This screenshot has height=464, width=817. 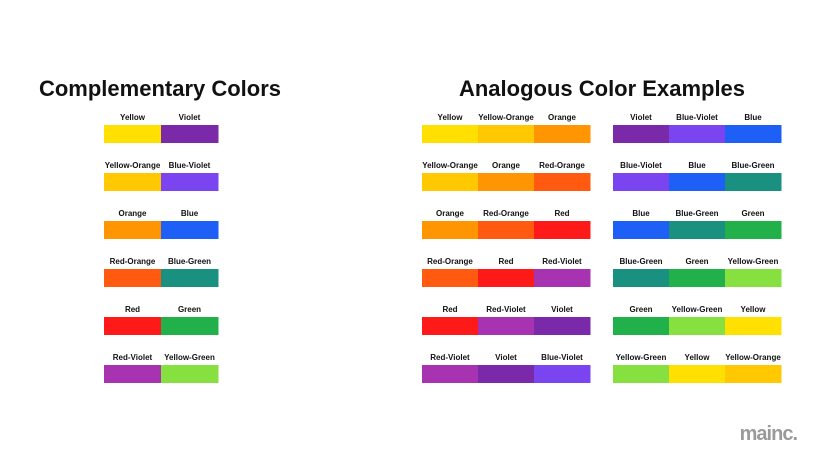 I want to click on logo: mainc., so click(x=769, y=434).